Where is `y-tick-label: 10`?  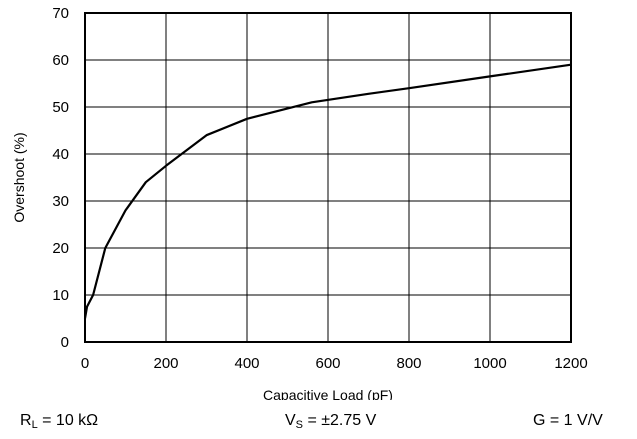 y-tick-label: 10 is located at coordinates (60, 295).